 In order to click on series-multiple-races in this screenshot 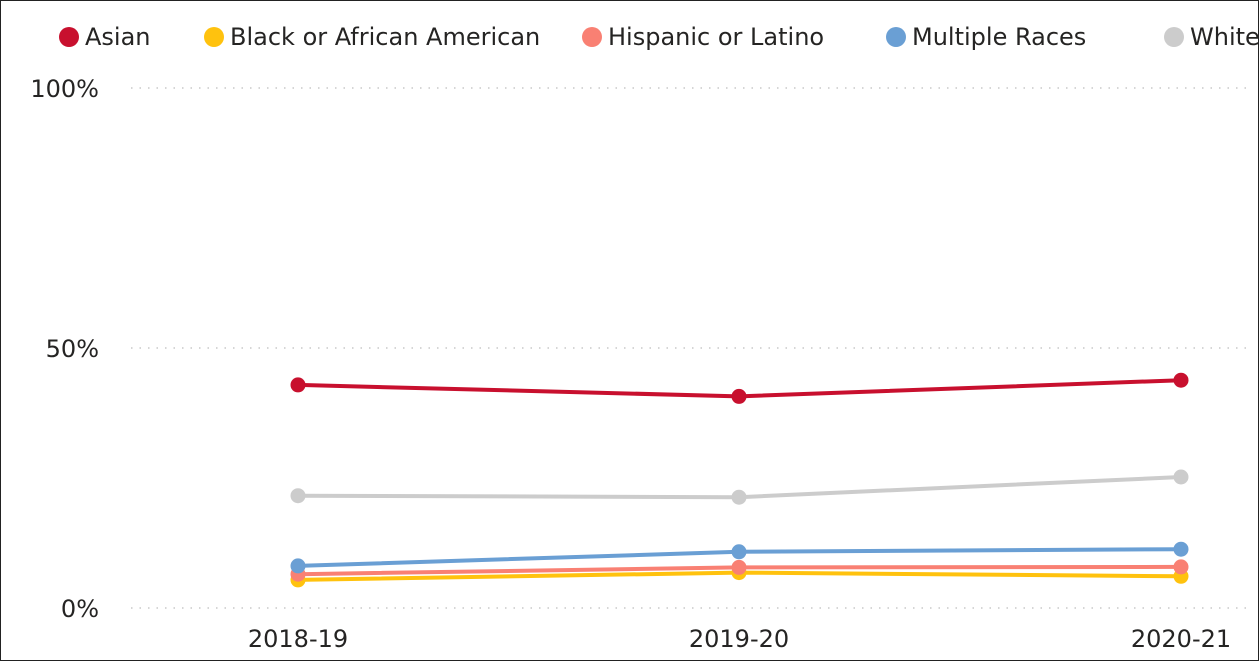, I will do `click(739, 557)`.